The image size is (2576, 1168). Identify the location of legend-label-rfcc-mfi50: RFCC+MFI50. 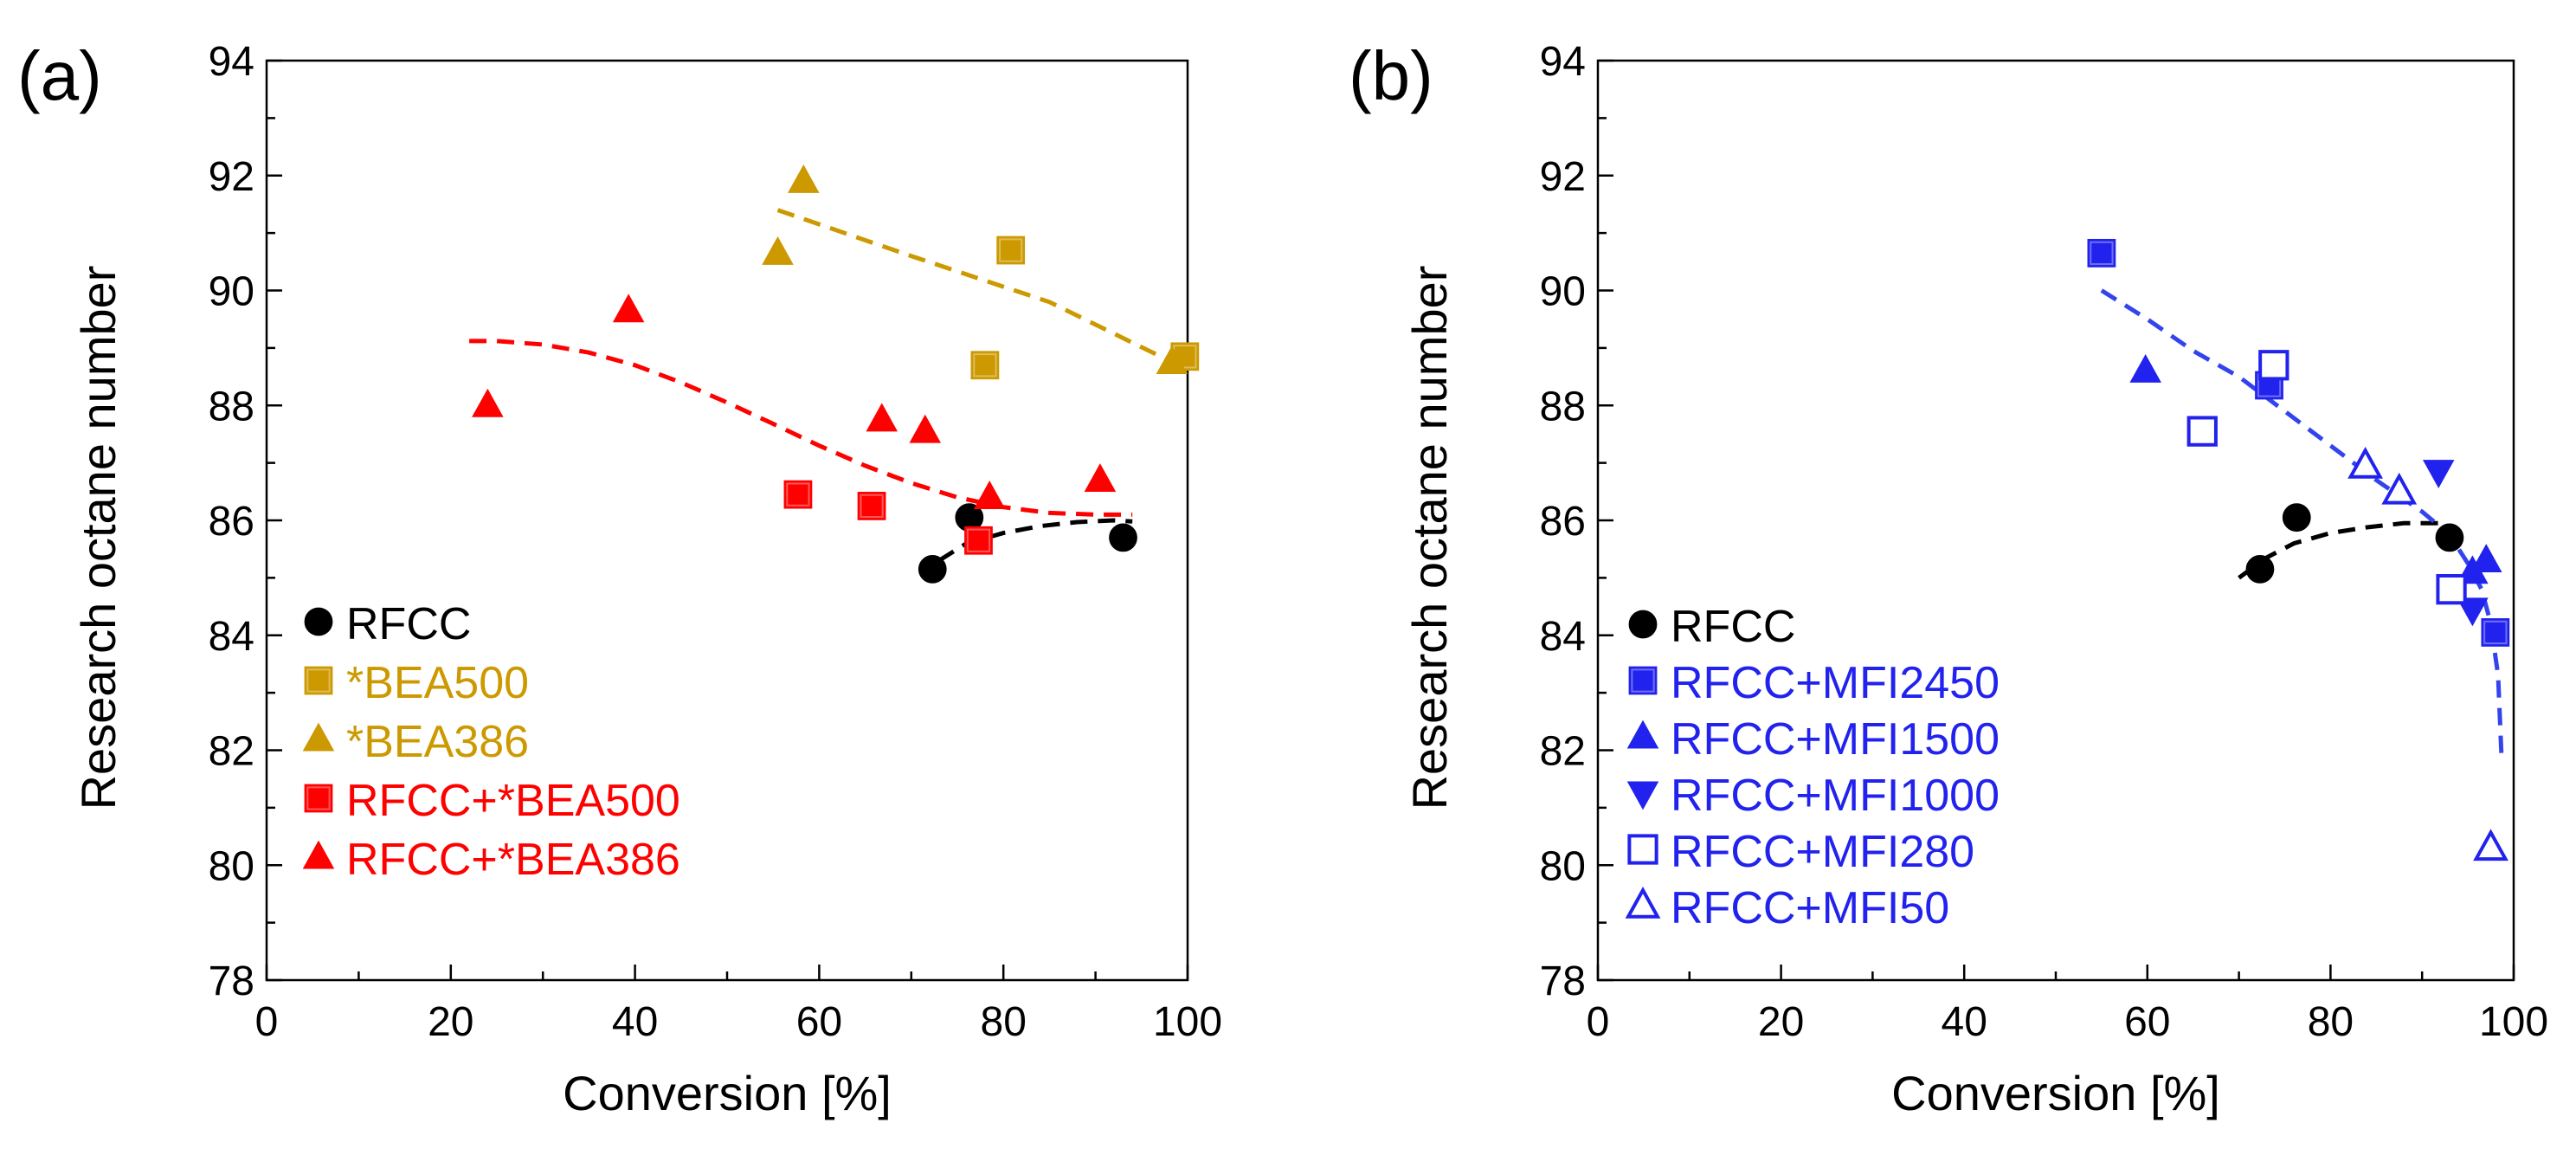
(1810, 908).